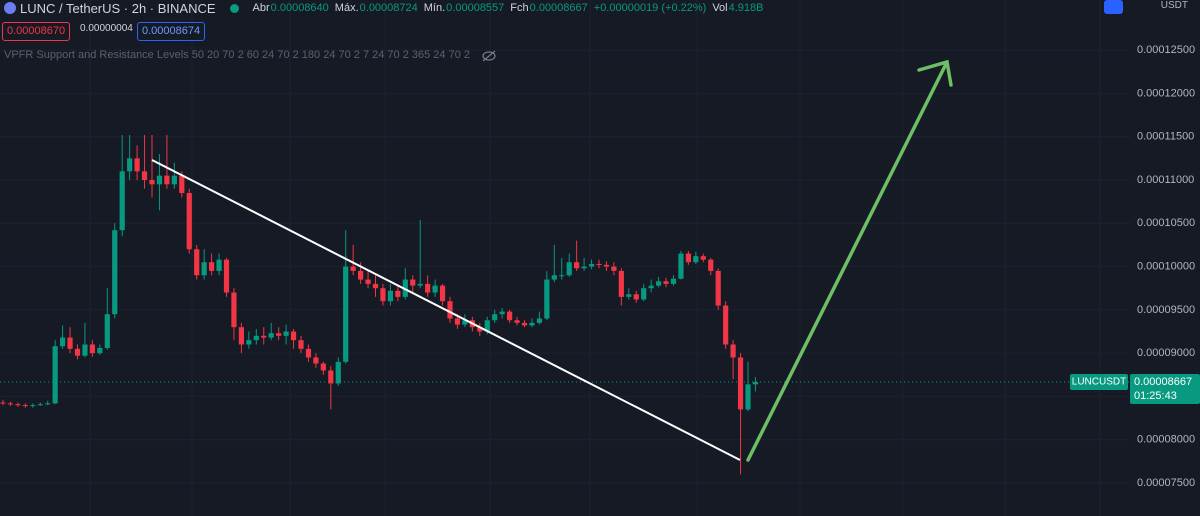 Image resolution: width=1200 pixels, height=516 pixels. What do you see at coordinates (261, 8) in the screenshot?
I see `open-label: Abr` at bounding box center [261, 8].